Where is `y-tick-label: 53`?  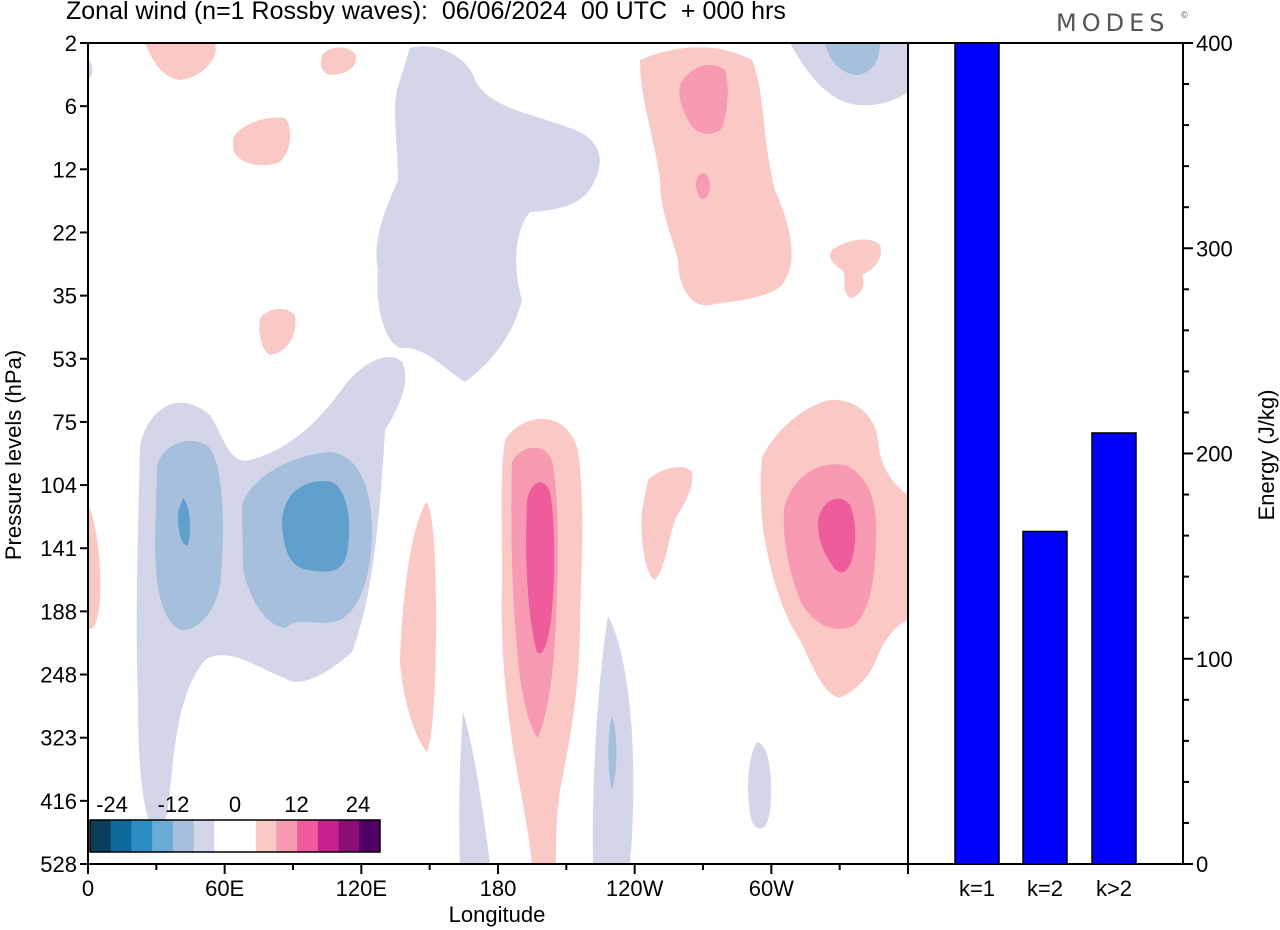 y-tick-label: 53 is located at coordinates (65, 359).